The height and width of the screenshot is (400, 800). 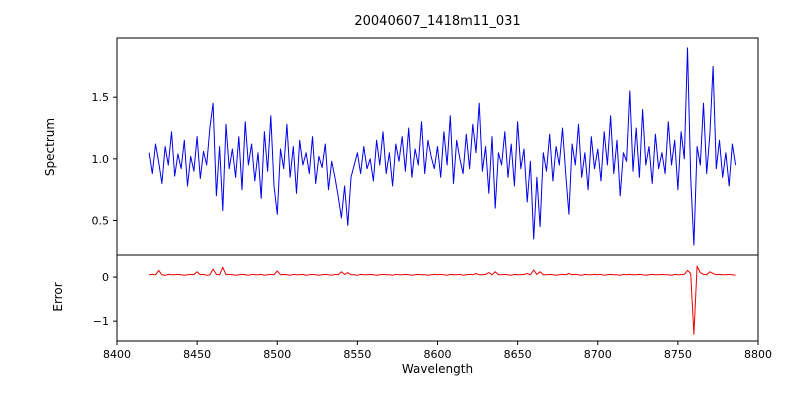 I want to click on svg-text: 8400, so click(x=117, y=354).